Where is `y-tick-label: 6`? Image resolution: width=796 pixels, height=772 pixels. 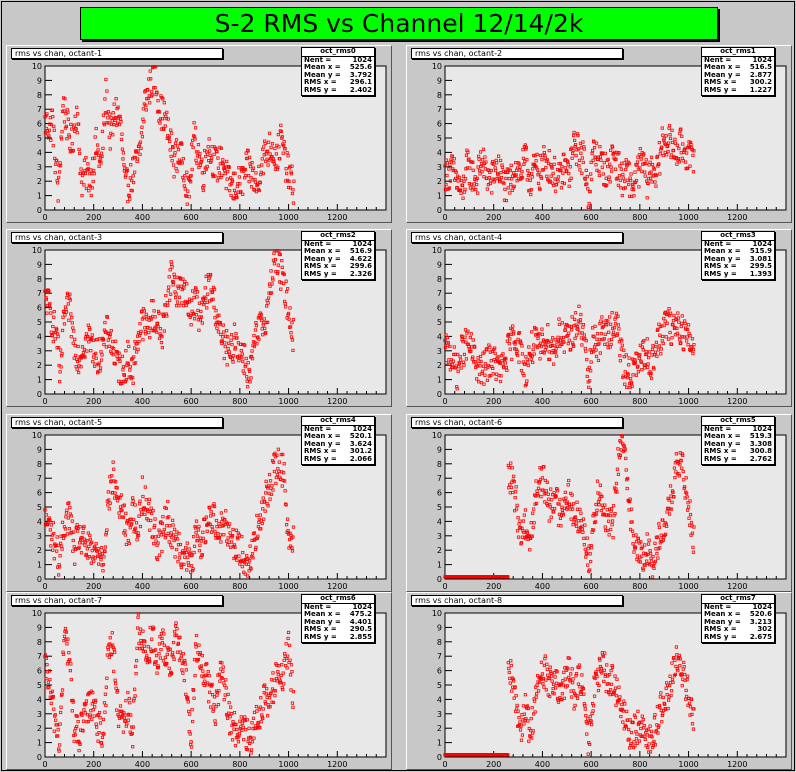
y-tick-label: 6 is located at coordinates (439, 493).